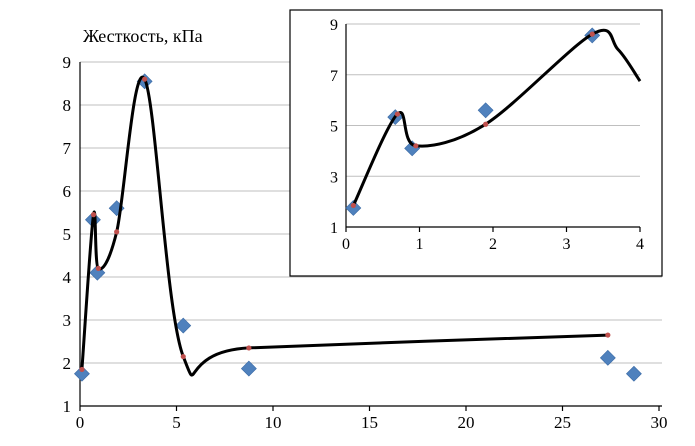 This screenshot has width=695, height=446. Describe the element at coordinates (369, 422) in the screenshot. I see `x-tick-label: 15` at that location.